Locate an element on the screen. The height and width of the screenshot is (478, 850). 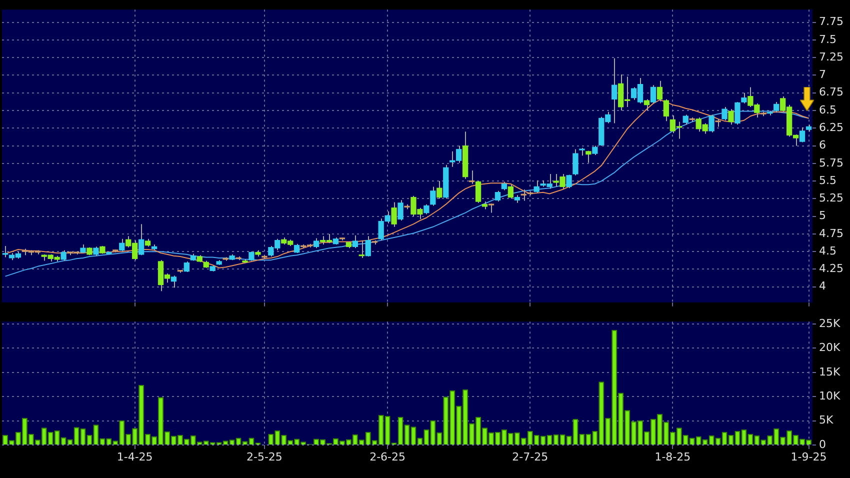
x-tick-label: 1-8-25 is located at coordinates (672, 457).